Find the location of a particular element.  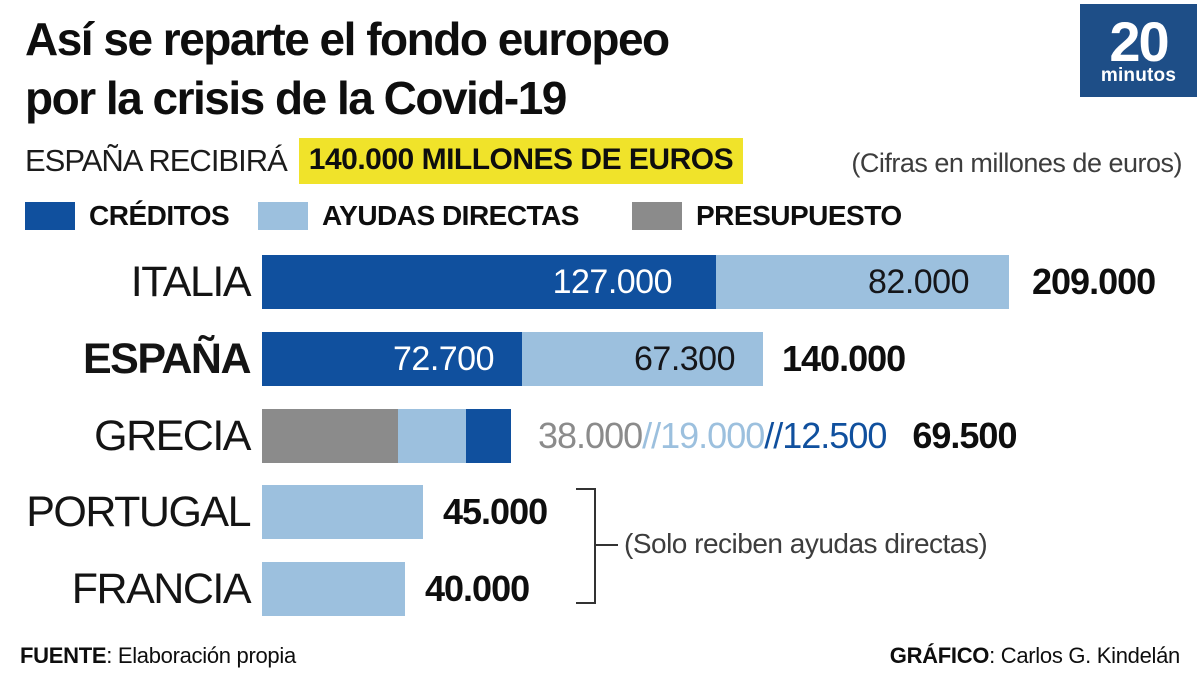

legend-item-presupuesto: PRESUPUESTO is located at coordinates (767, 215).